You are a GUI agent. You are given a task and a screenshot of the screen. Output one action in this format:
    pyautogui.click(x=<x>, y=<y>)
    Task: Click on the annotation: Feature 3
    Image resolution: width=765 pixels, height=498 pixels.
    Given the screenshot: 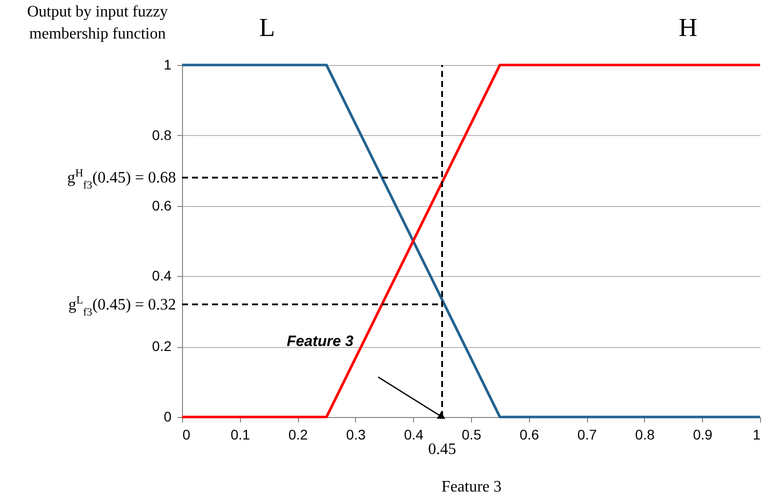 What is the action you would take?
    pyautogui.click(x=320, y=341)
    